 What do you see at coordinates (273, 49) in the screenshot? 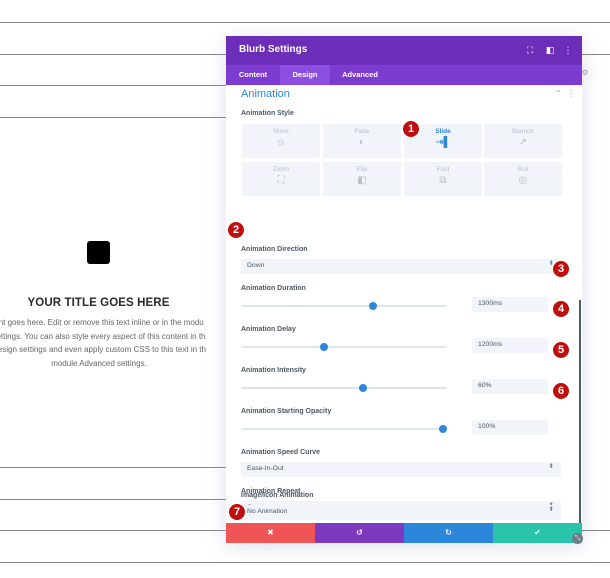
I see `panel-title: Blurb Settings` at bounding box center [273, 49].